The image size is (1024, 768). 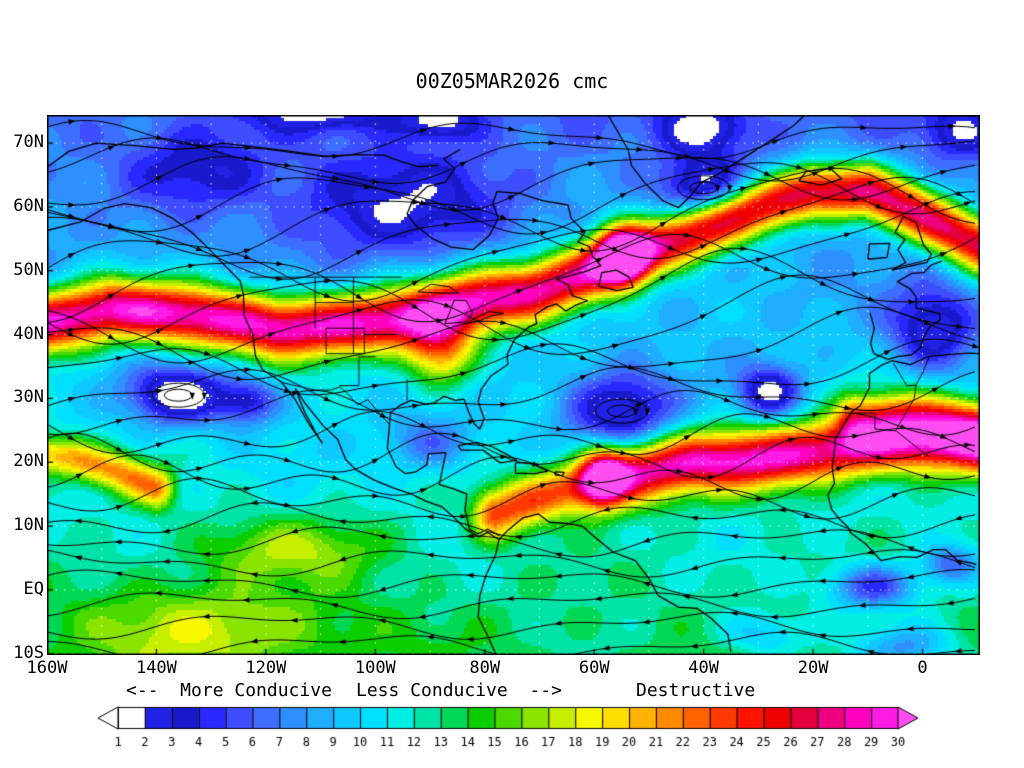 I want to click on lon-label-100W: 100W, so click(x=375, y=668).